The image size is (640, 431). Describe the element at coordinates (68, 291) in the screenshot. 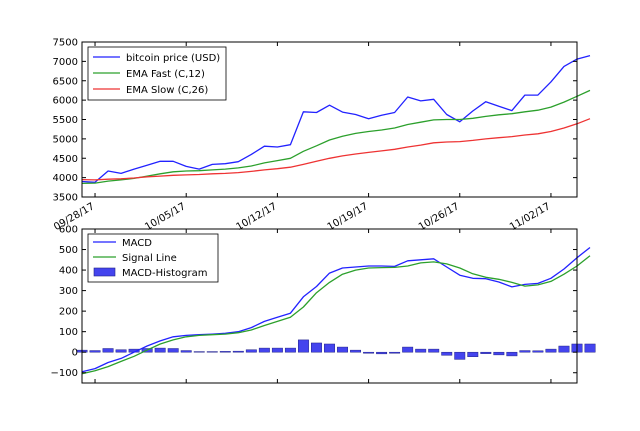

I see `y-tick-label: 300` at that location.